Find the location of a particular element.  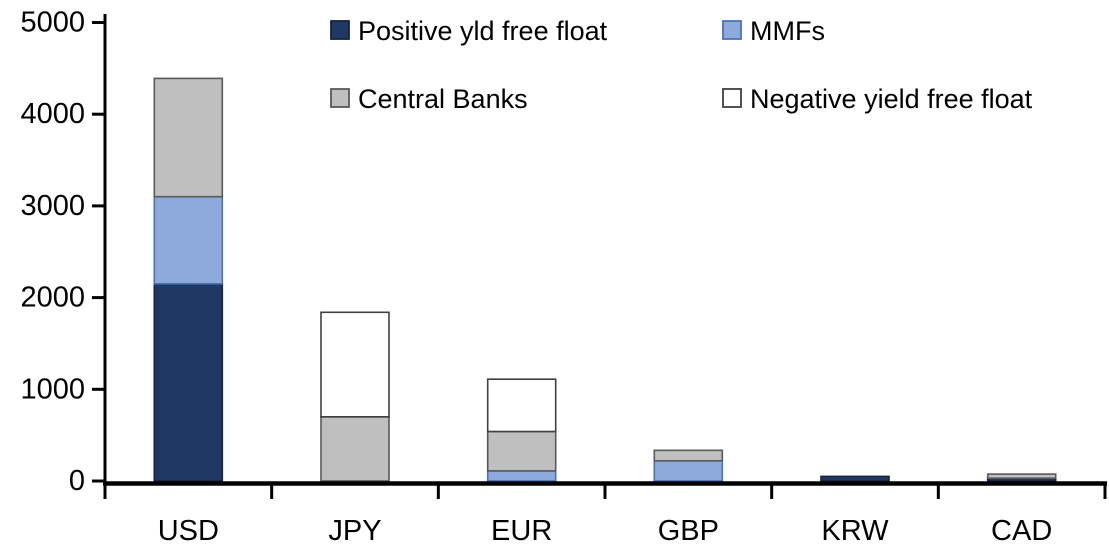

y-tick-label-0: 0 is located at coordinates (77, 481).